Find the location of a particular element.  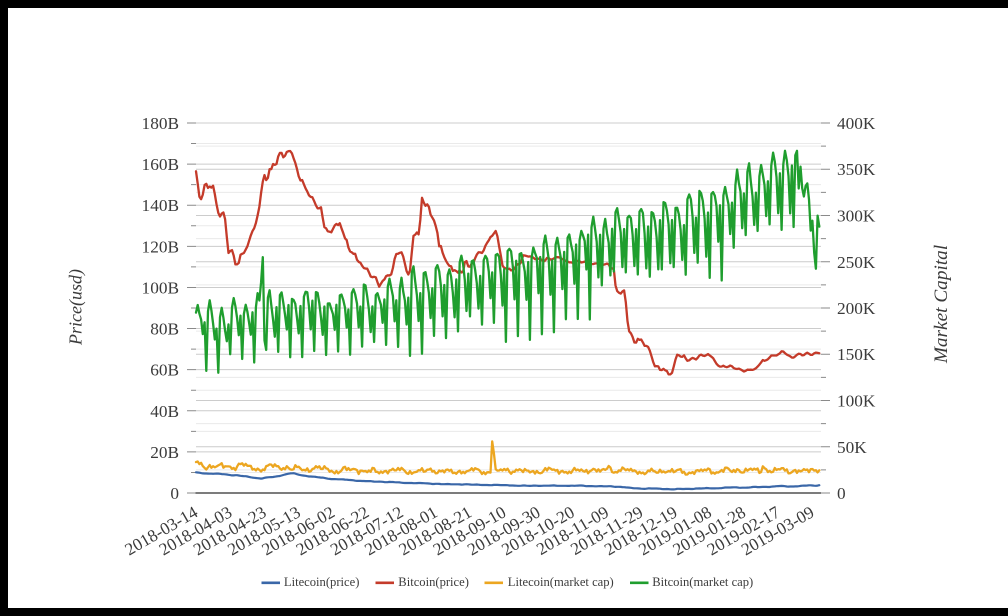

svg-text: 180B is located at coordinates (160, 123).